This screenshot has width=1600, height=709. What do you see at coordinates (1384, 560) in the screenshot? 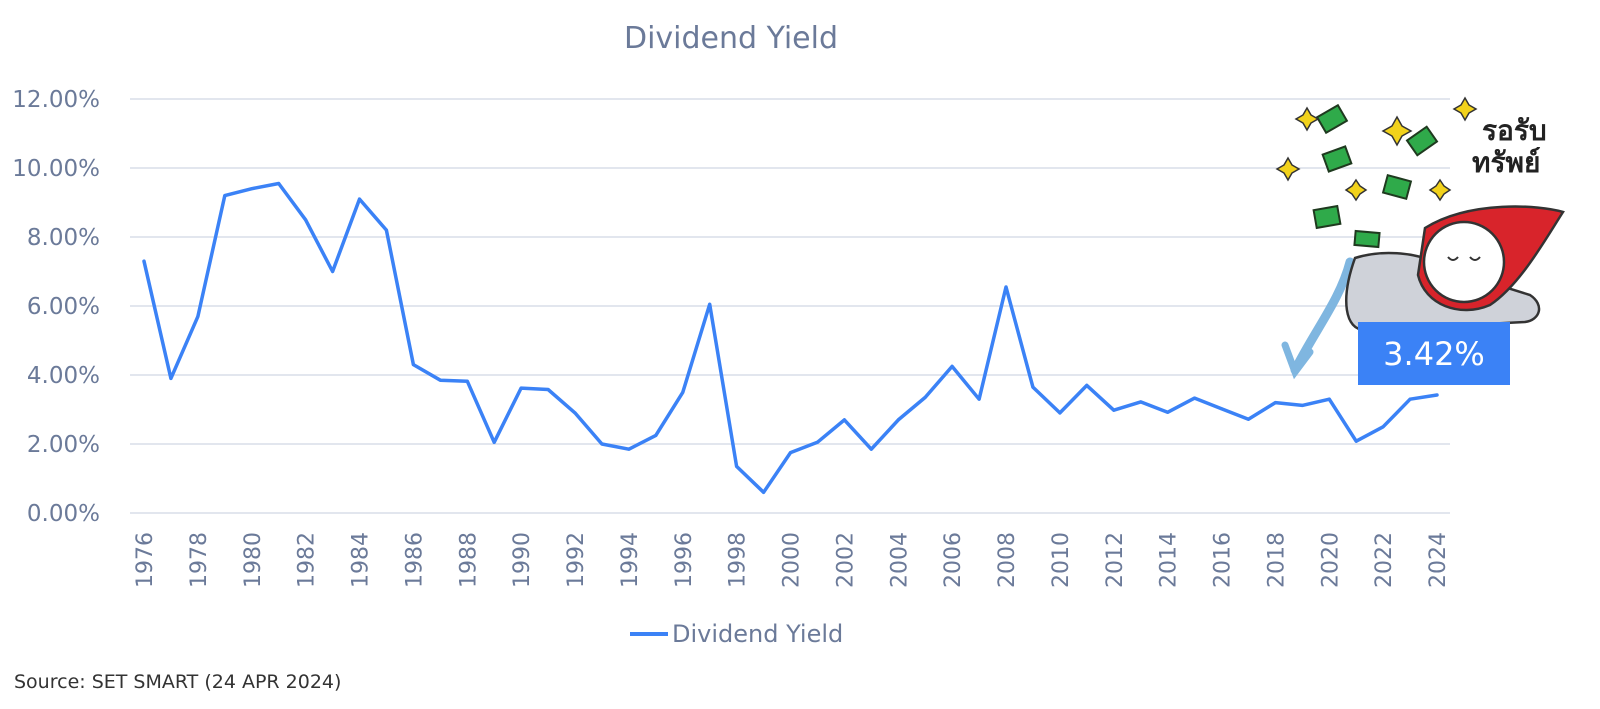
I see `x-tick-label: 2022` at bounding box center [1384, 560].